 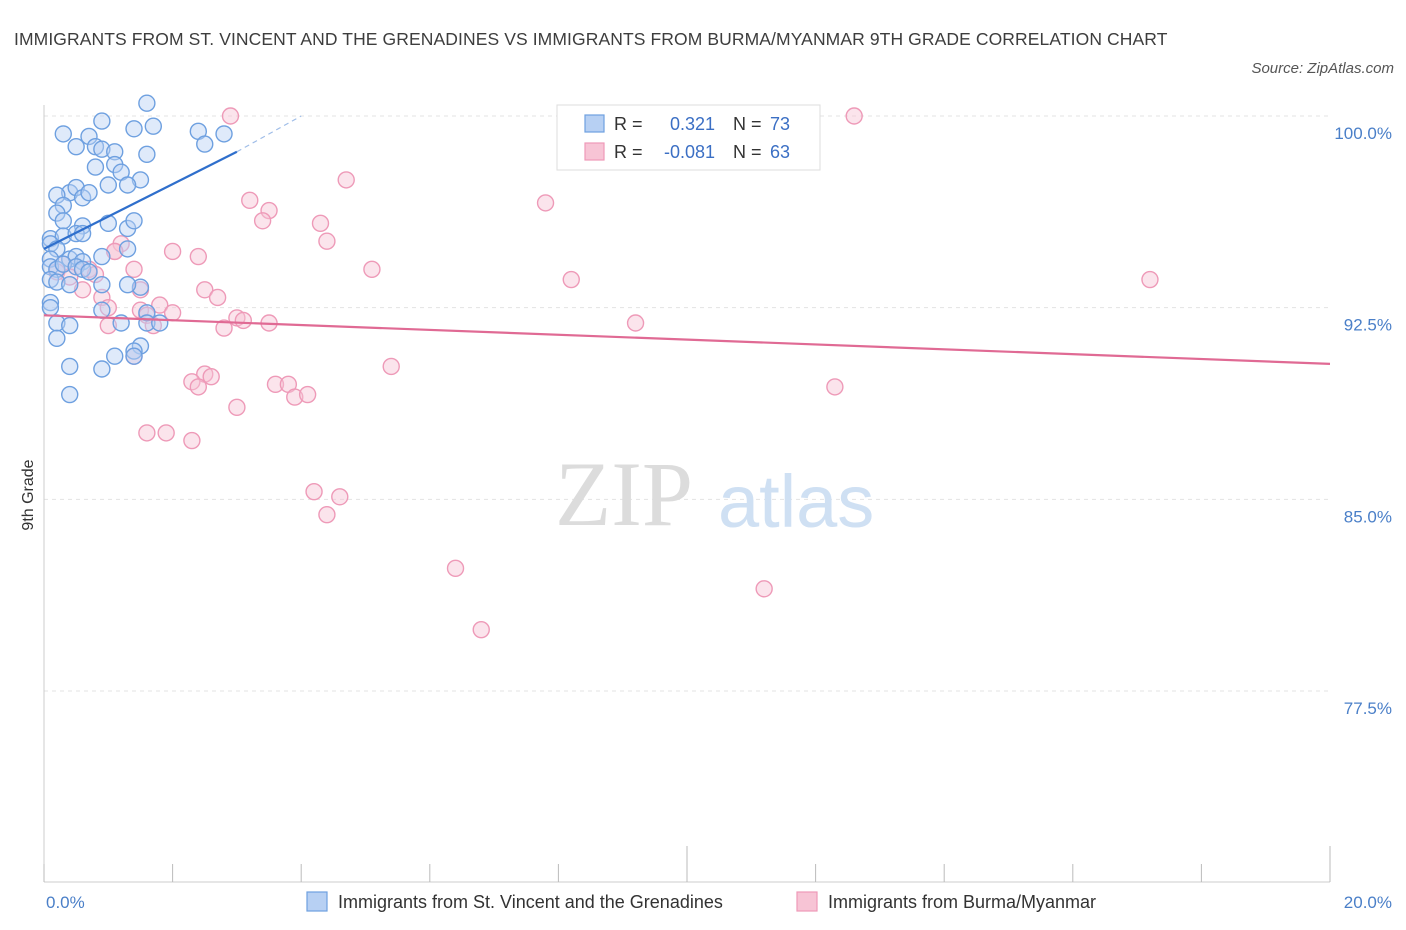 I want to click on legend-r-label-1: R =, so click(x=628, y=124).